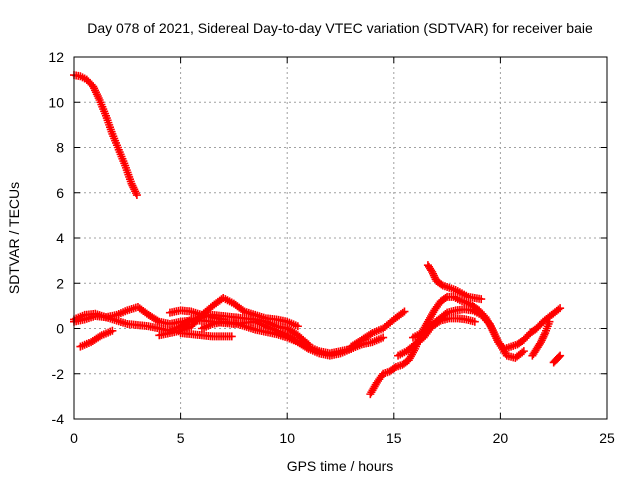 The width and height of the screenshot is (640, 480). I want to click on x-tick-label: 10, so click(287, 438).